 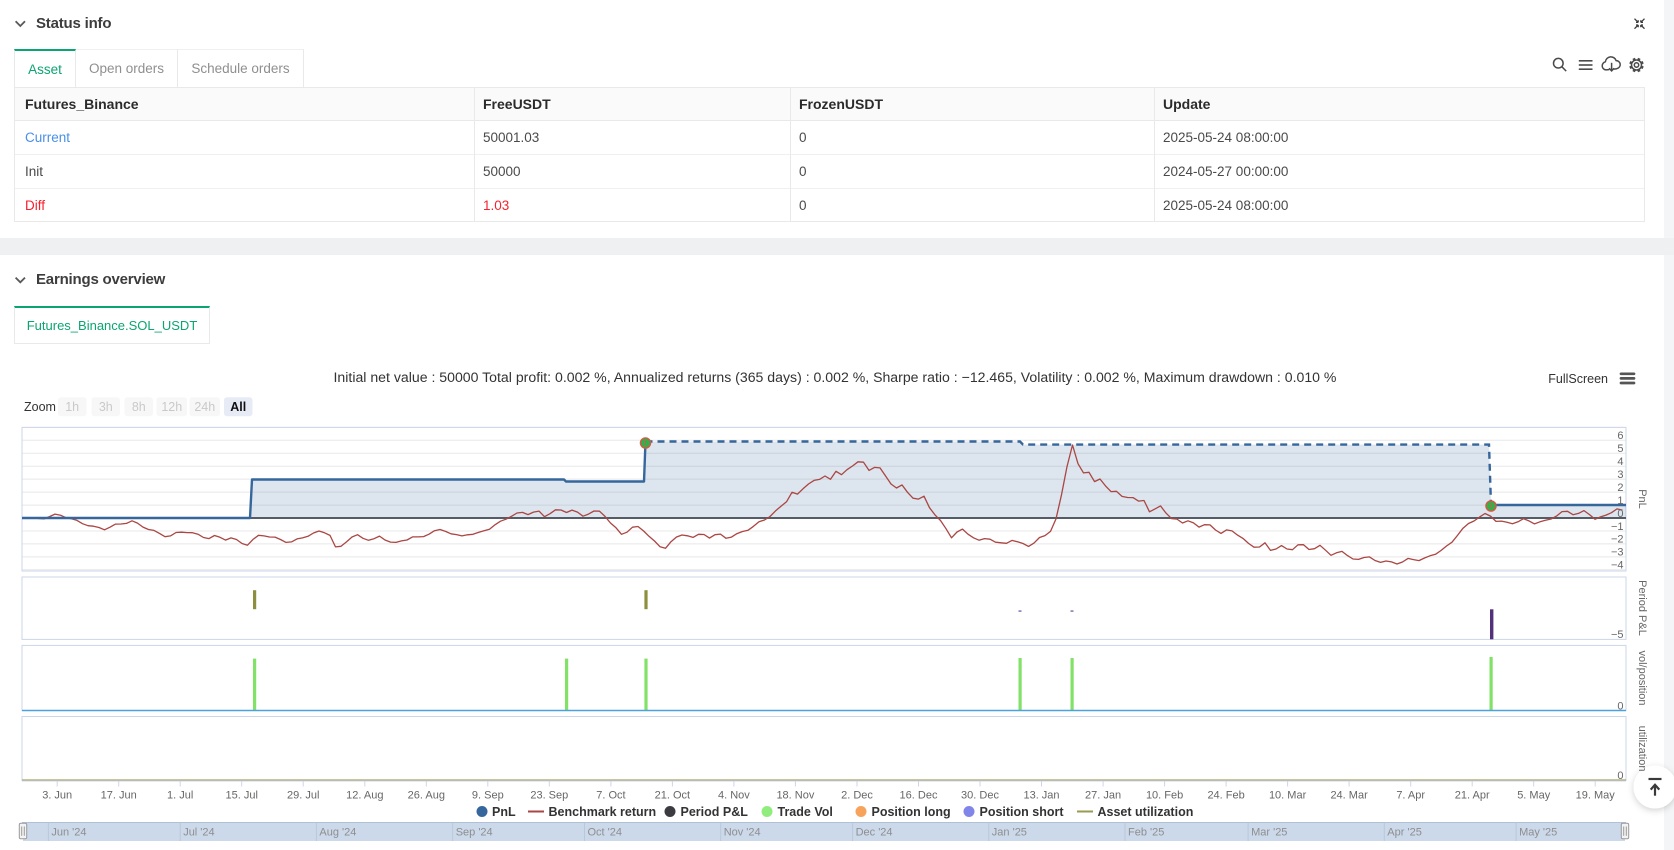 What do you see at coordinates (1225, 796) in the screenshot?
I see `svg-text: 24. Feb` at bounding box center [1225, 796].